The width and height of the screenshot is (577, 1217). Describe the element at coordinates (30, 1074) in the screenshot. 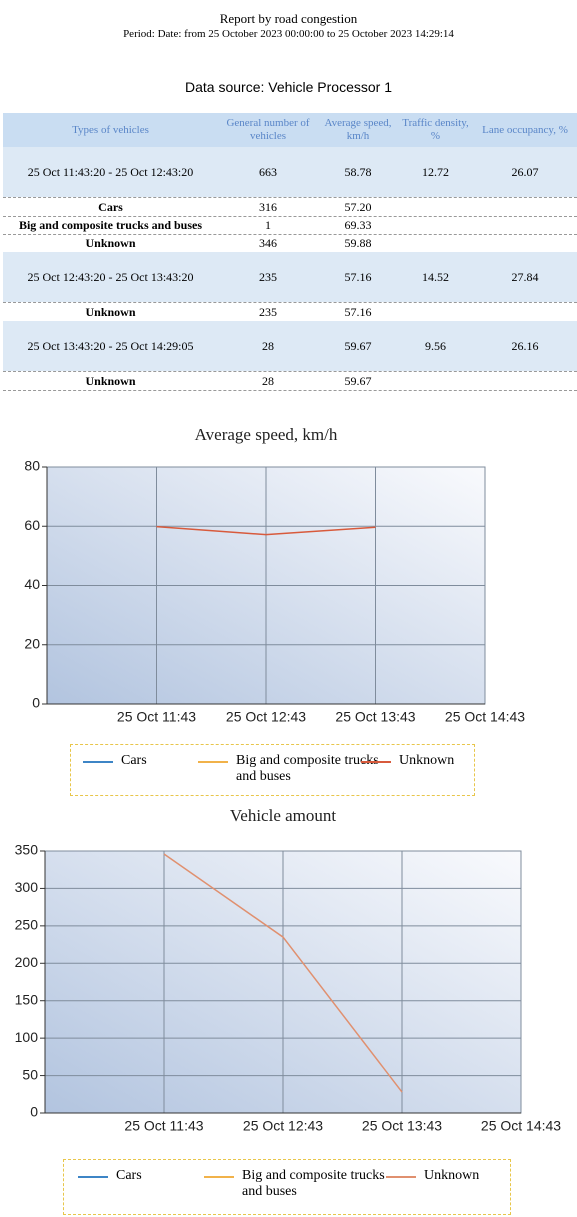

I see `y-tick-label: 50` at that location.